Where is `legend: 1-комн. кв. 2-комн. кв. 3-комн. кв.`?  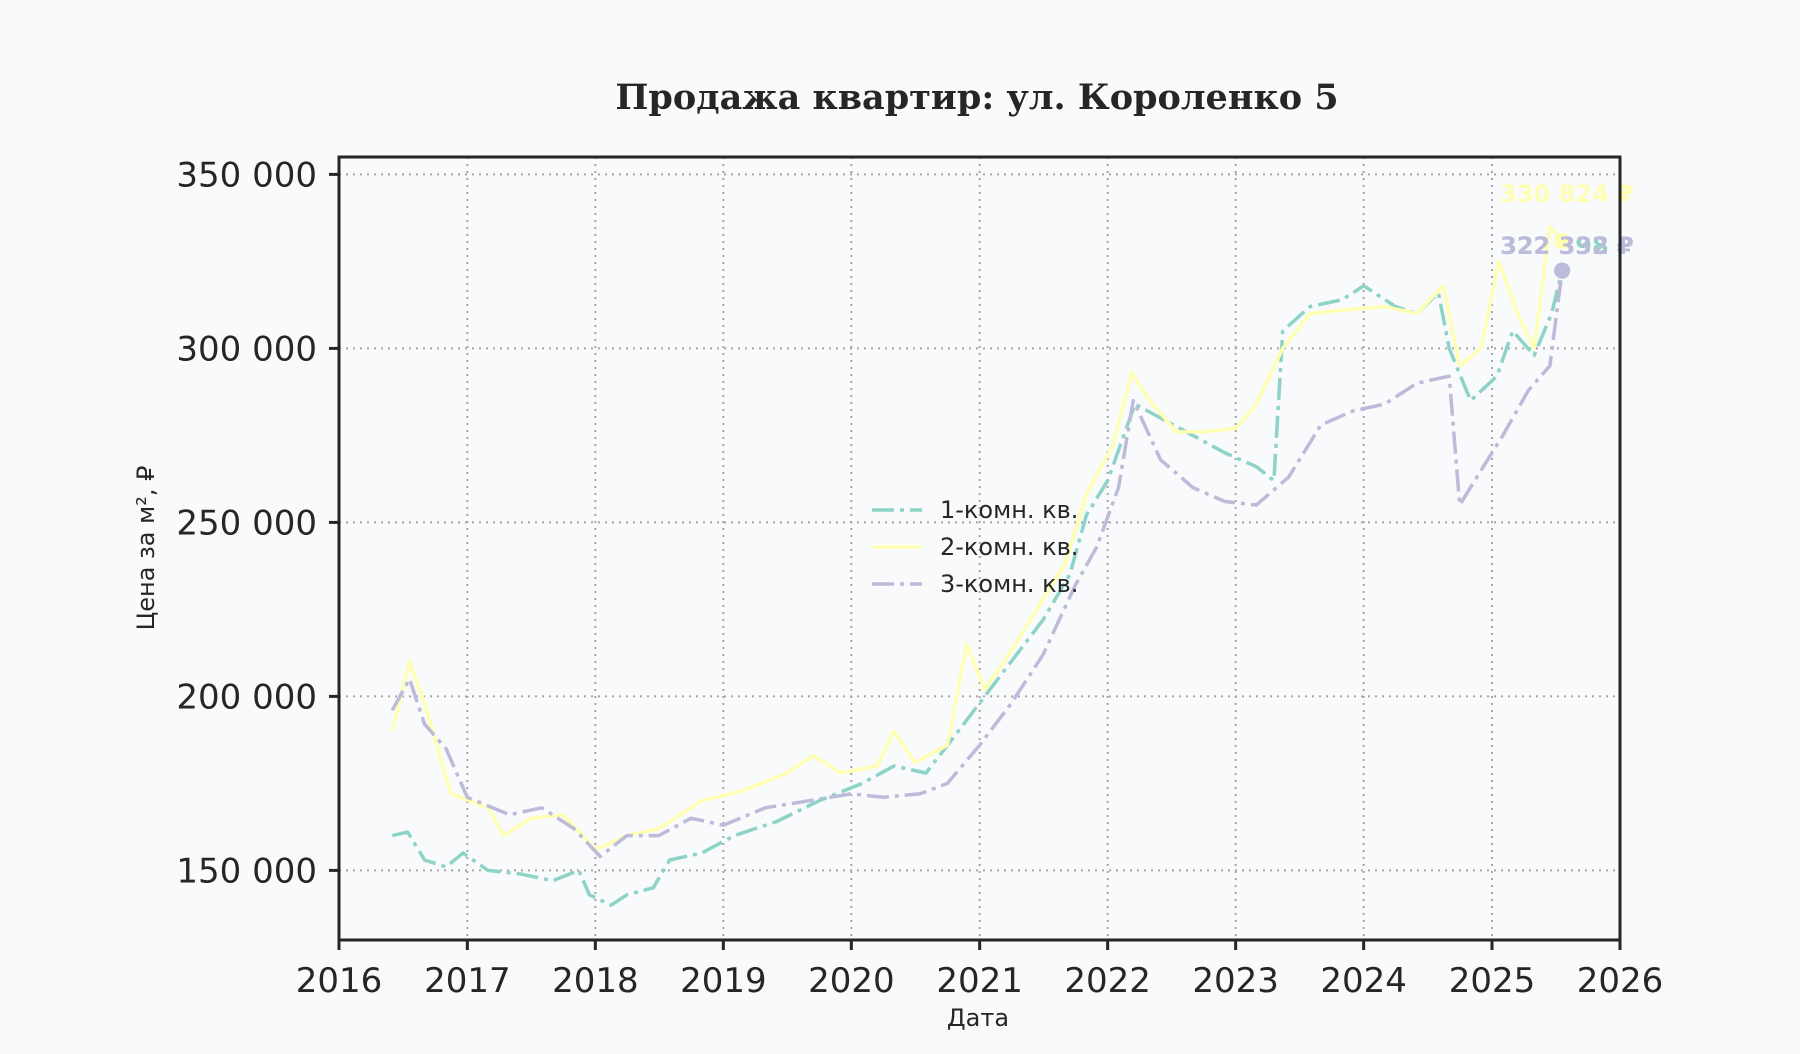 legend: 1-комн. кв. 2-комн. кв. 3-комн. кв. is located at coordinates (975, 547).